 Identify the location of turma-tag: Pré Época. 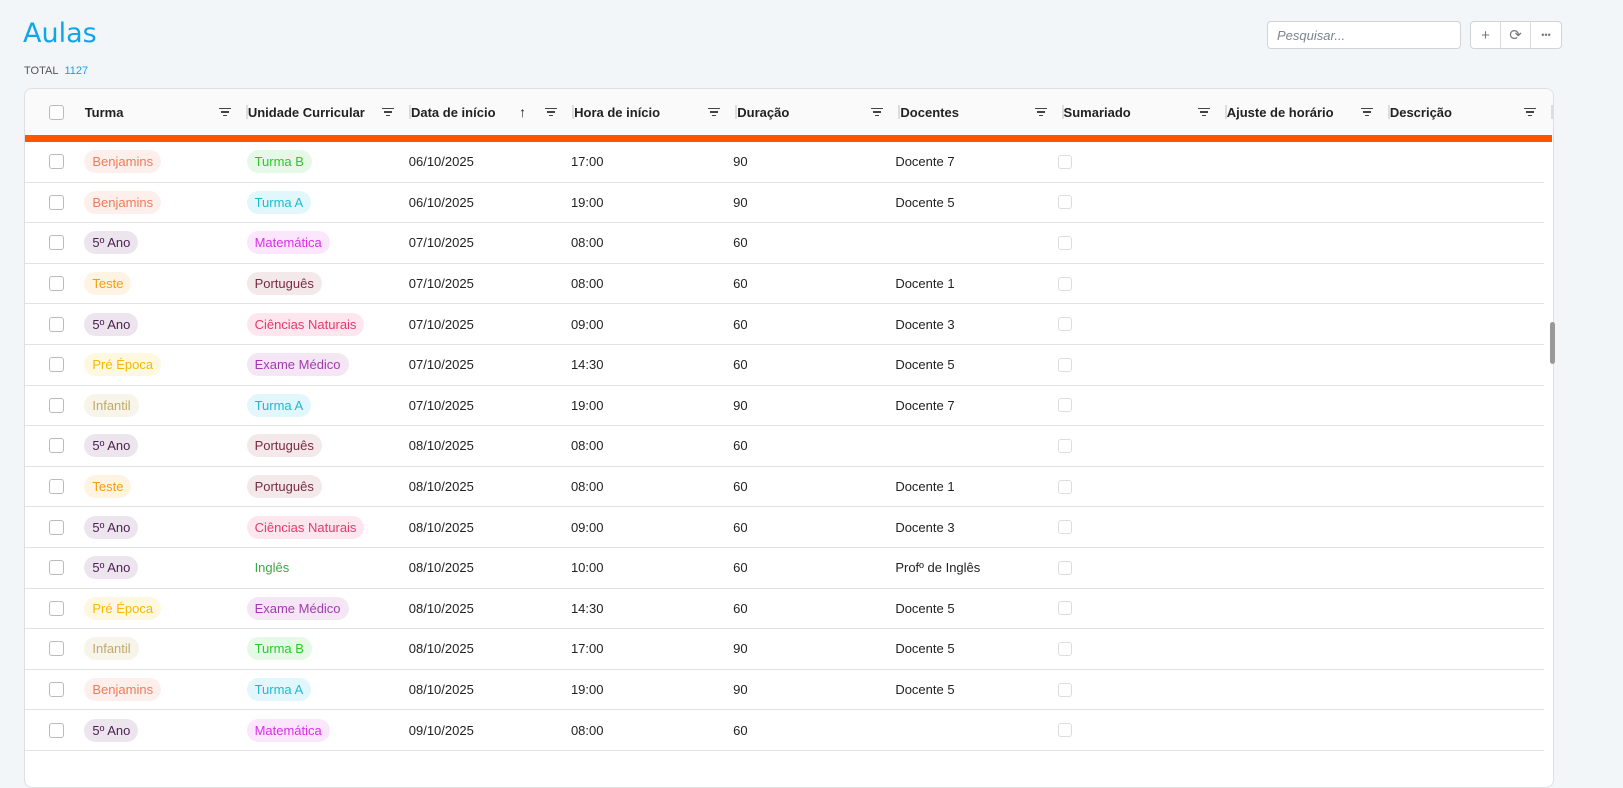
(123, 365).